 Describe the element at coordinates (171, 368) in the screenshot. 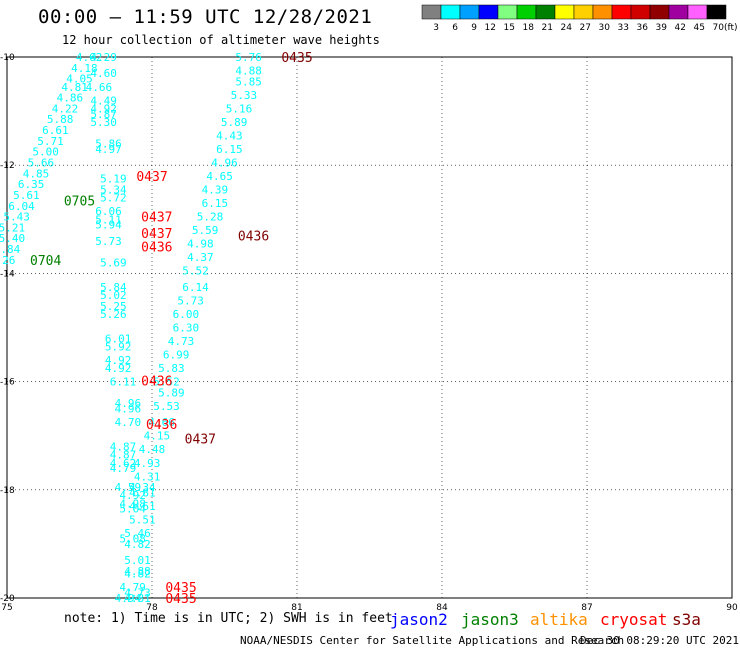

I see `wave-height-label: 5.83` at that location.